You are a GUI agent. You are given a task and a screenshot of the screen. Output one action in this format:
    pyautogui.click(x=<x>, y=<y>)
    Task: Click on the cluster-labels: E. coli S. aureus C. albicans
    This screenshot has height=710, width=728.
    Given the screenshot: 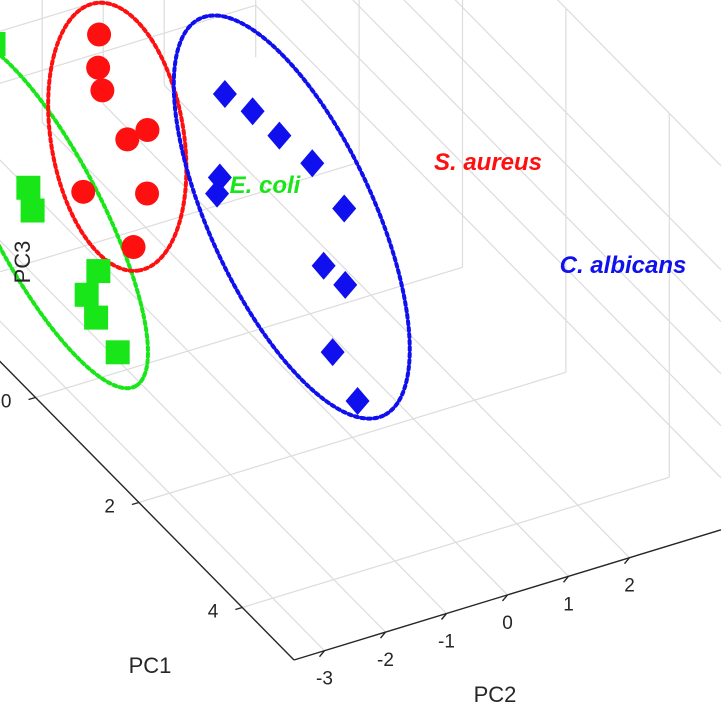 What is the action you would take?
    pyautogui.click(x=458, y=214)
    